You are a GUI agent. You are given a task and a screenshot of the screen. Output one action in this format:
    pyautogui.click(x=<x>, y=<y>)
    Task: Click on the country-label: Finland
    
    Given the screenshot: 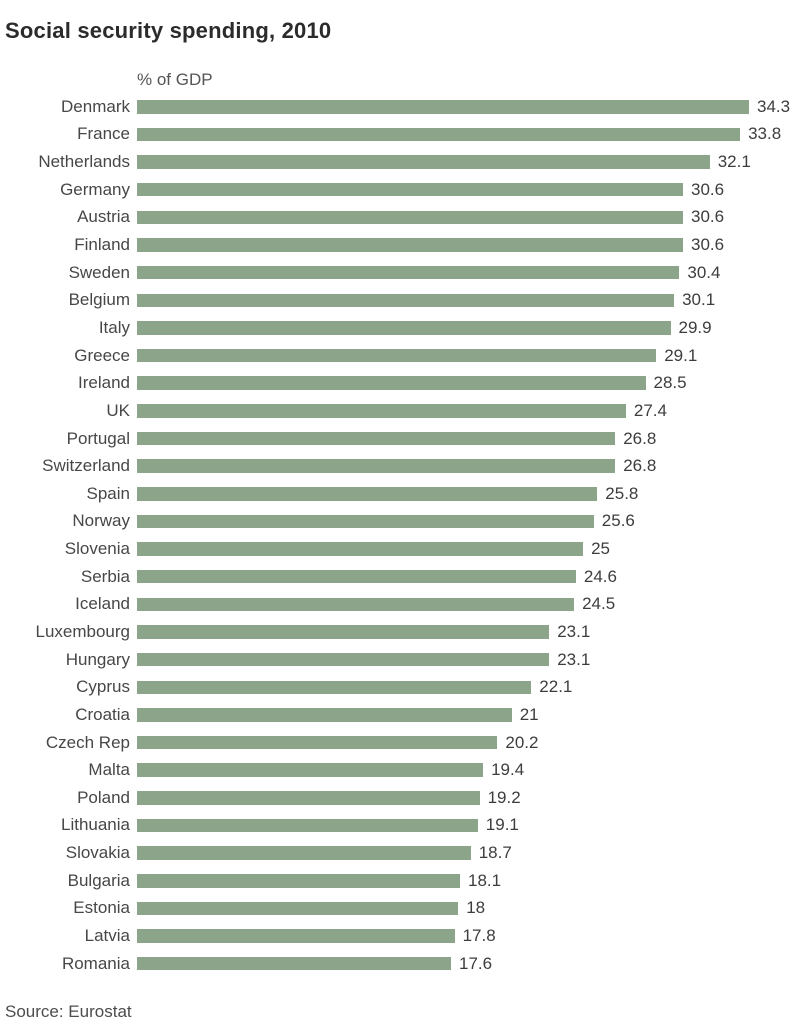 What is the action you would take?
    pyautogui.click(x=102, y=245)
    